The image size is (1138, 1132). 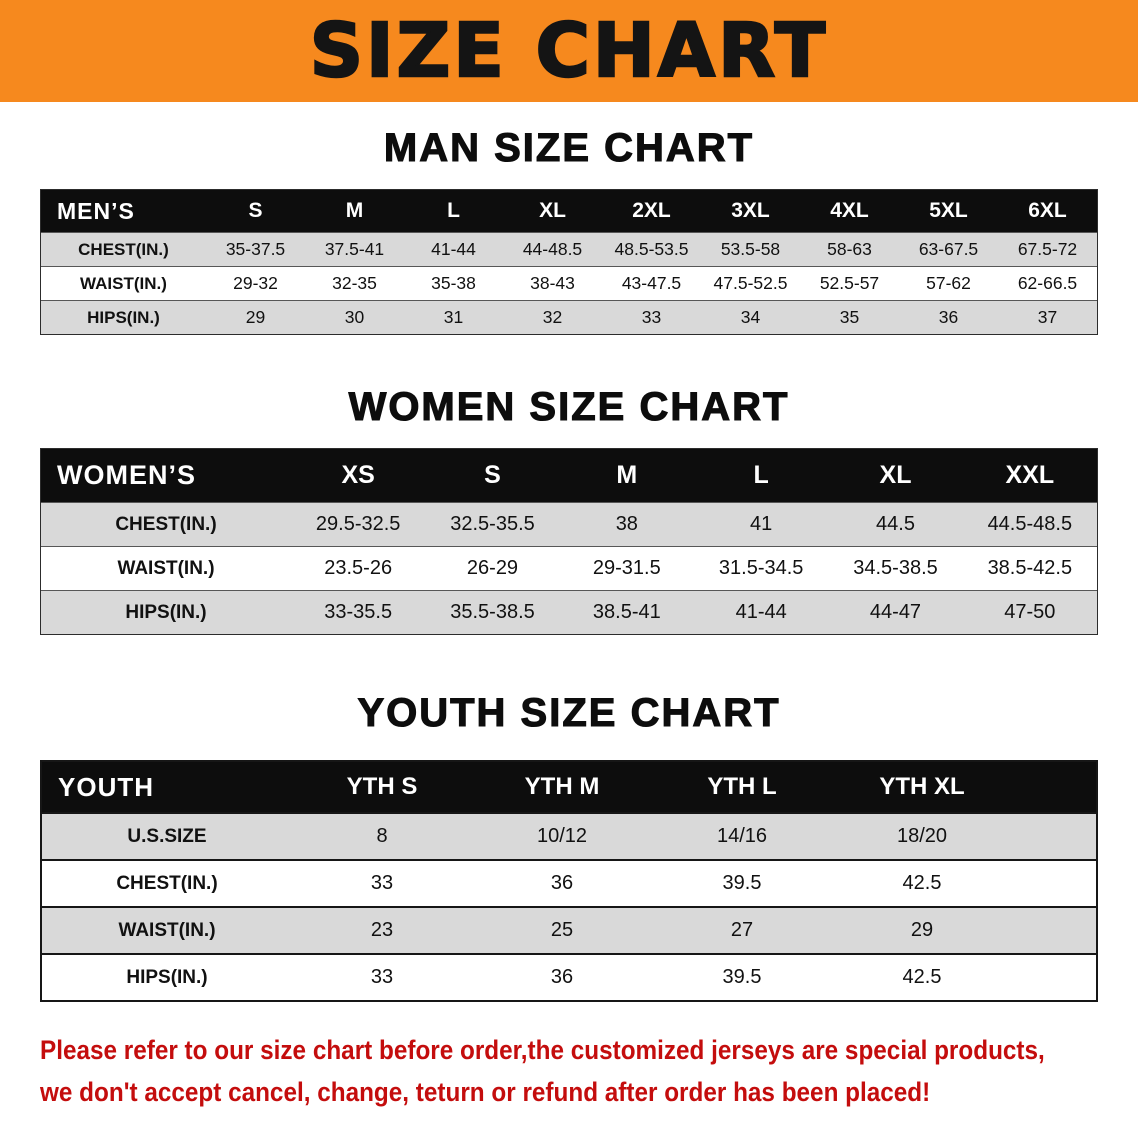 What do you see at coordinates (1030, 568) in the screenshot?
I see `table-cell: 38.5-42.5` at bounding box center [1030, 568].